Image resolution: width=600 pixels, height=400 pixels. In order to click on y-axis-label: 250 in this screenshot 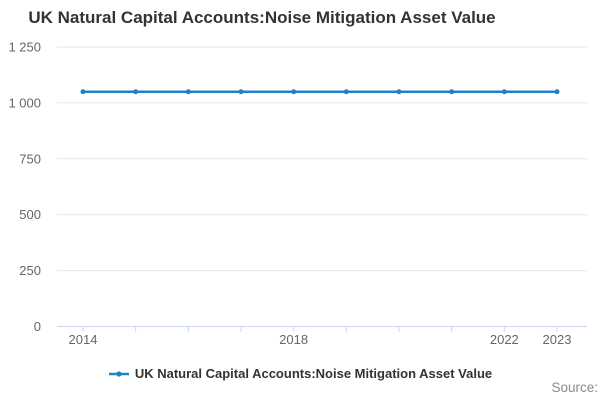, I will do `click(30, 270)`.